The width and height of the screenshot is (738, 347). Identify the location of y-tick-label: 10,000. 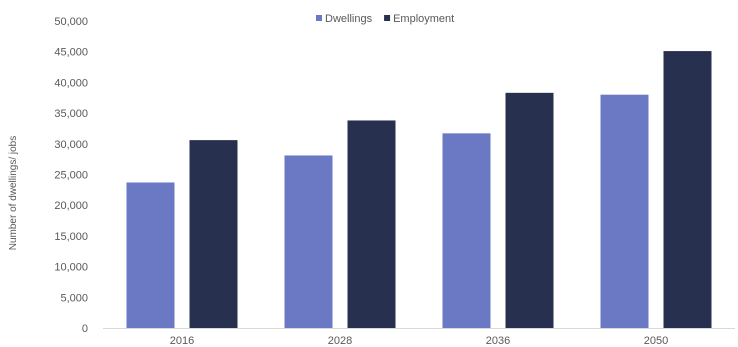
(71, 268).